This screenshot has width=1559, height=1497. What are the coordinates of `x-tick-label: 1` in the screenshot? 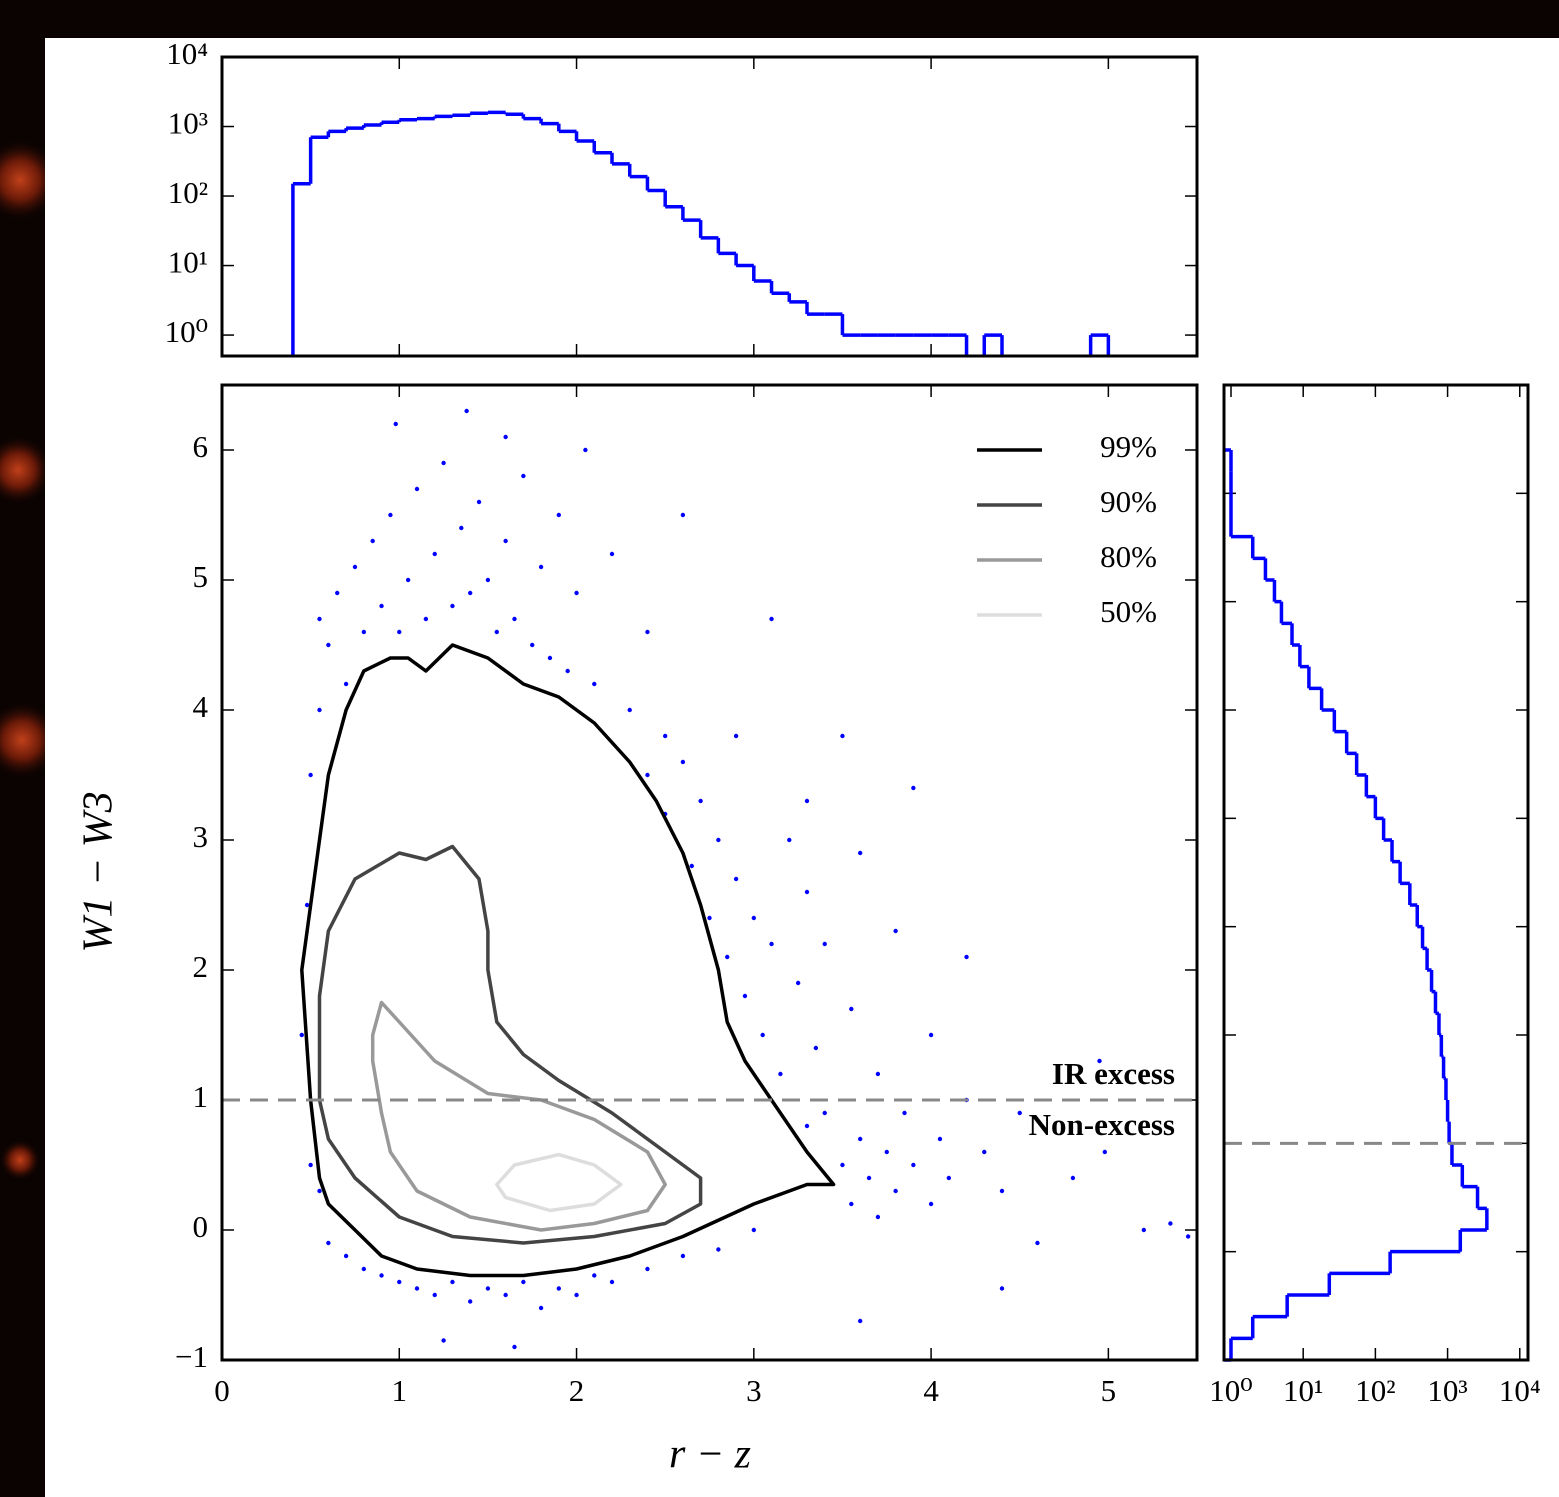 It's located at (400, 1390).